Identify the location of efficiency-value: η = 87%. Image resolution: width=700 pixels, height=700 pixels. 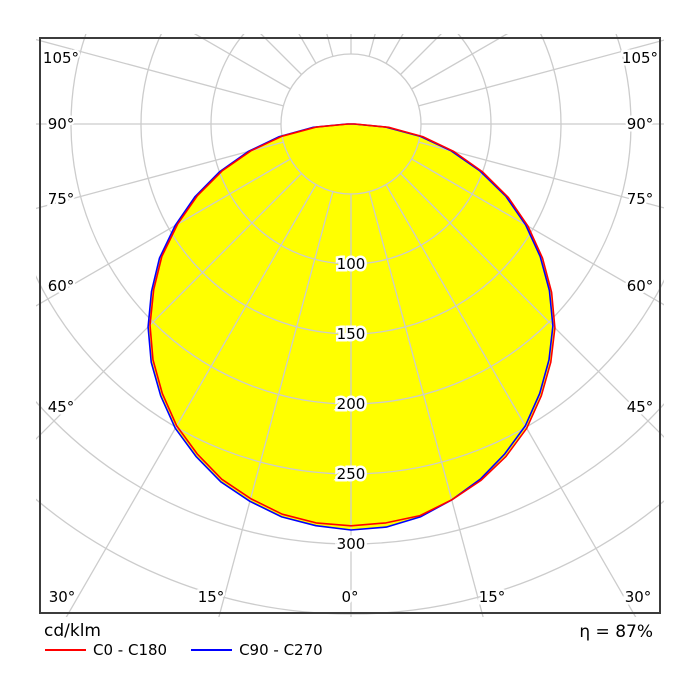
(616, 632).